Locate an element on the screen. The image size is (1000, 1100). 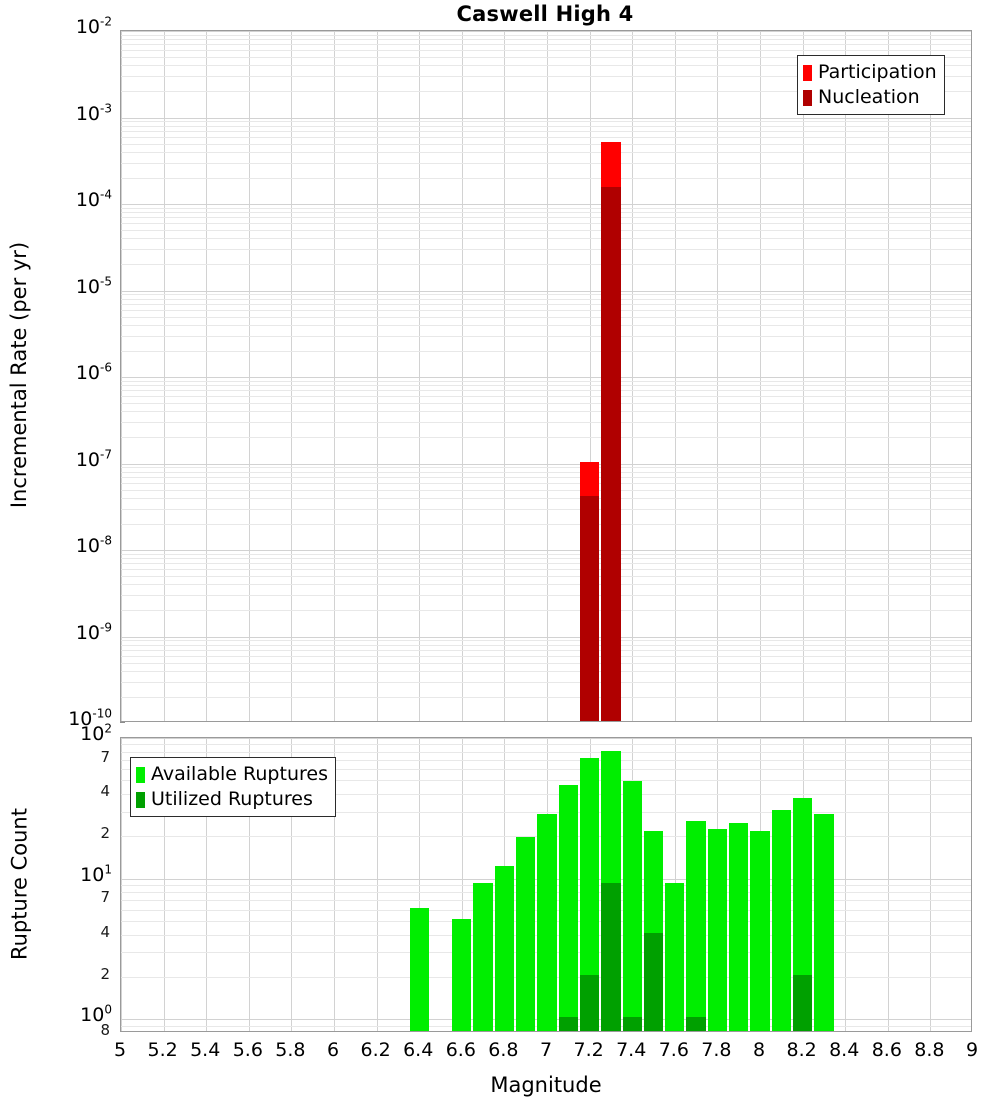
legend-label: Utilized Ruptures is located at coordinates (232, 799).